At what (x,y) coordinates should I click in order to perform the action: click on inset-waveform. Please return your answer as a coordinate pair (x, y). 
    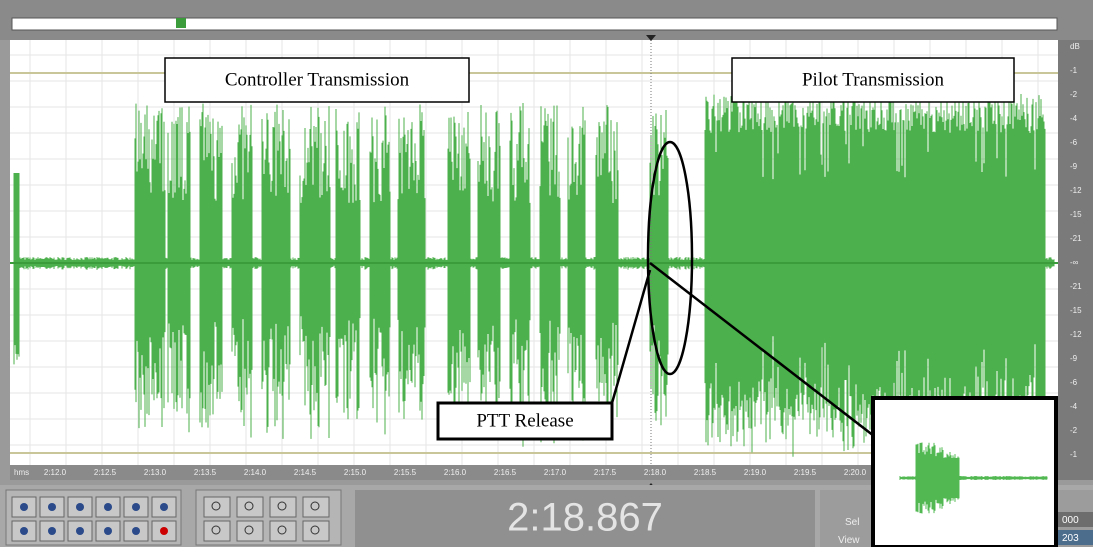
    Looking at the image, I should click on (973, 478).